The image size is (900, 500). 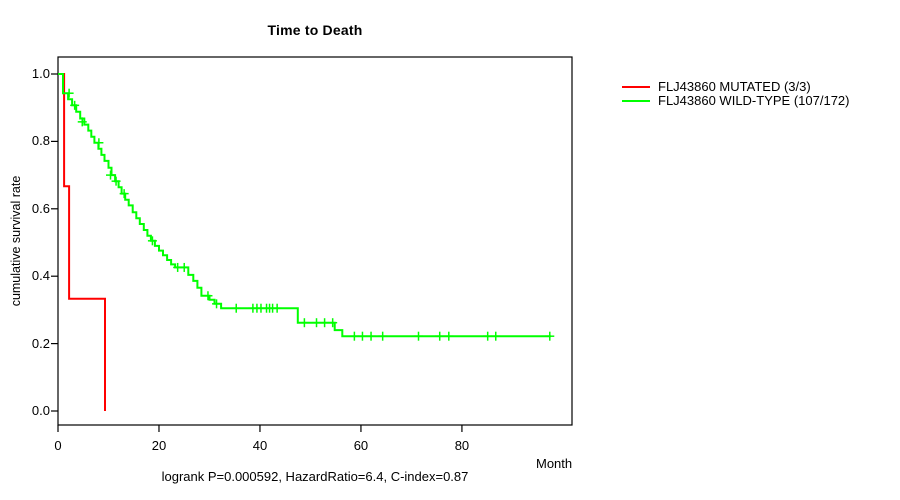 I want to click on x-axis-title: Month, so click(x=554, y=463).